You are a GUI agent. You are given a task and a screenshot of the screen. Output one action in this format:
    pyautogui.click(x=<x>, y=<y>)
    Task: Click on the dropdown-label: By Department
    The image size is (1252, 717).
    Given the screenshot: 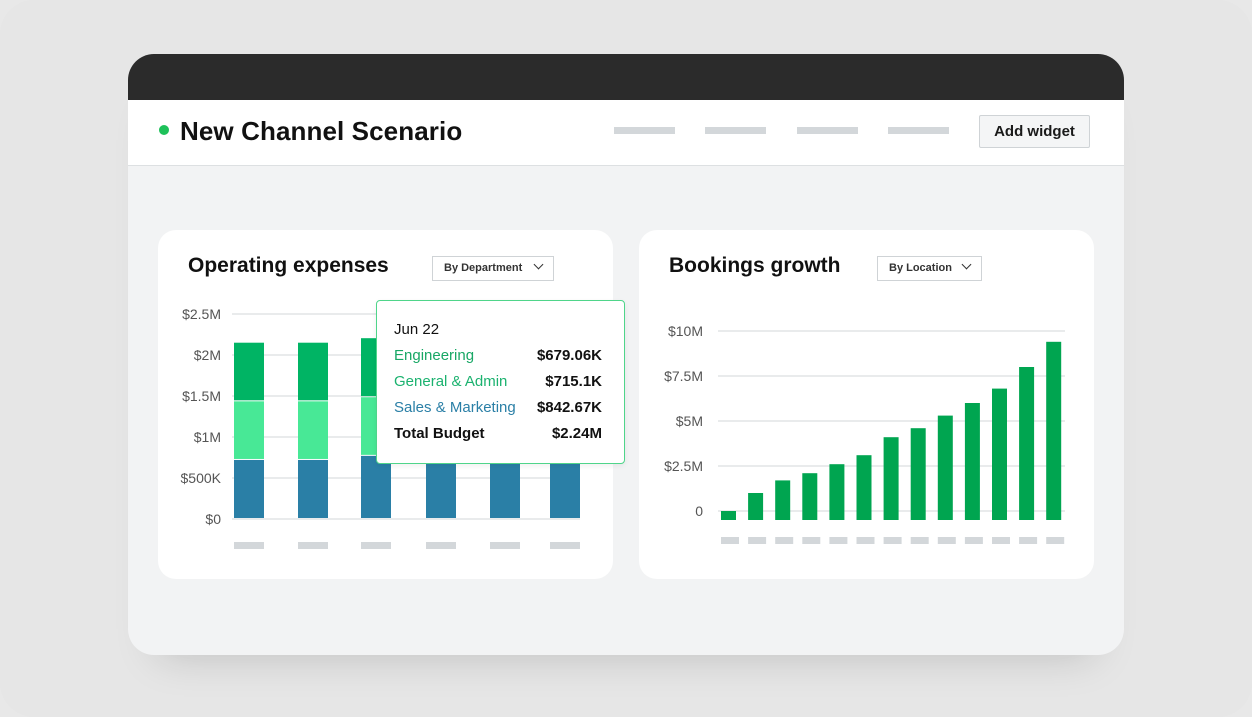 What is the action you would take?
    pyautogui.click(x=483, y=268)
    